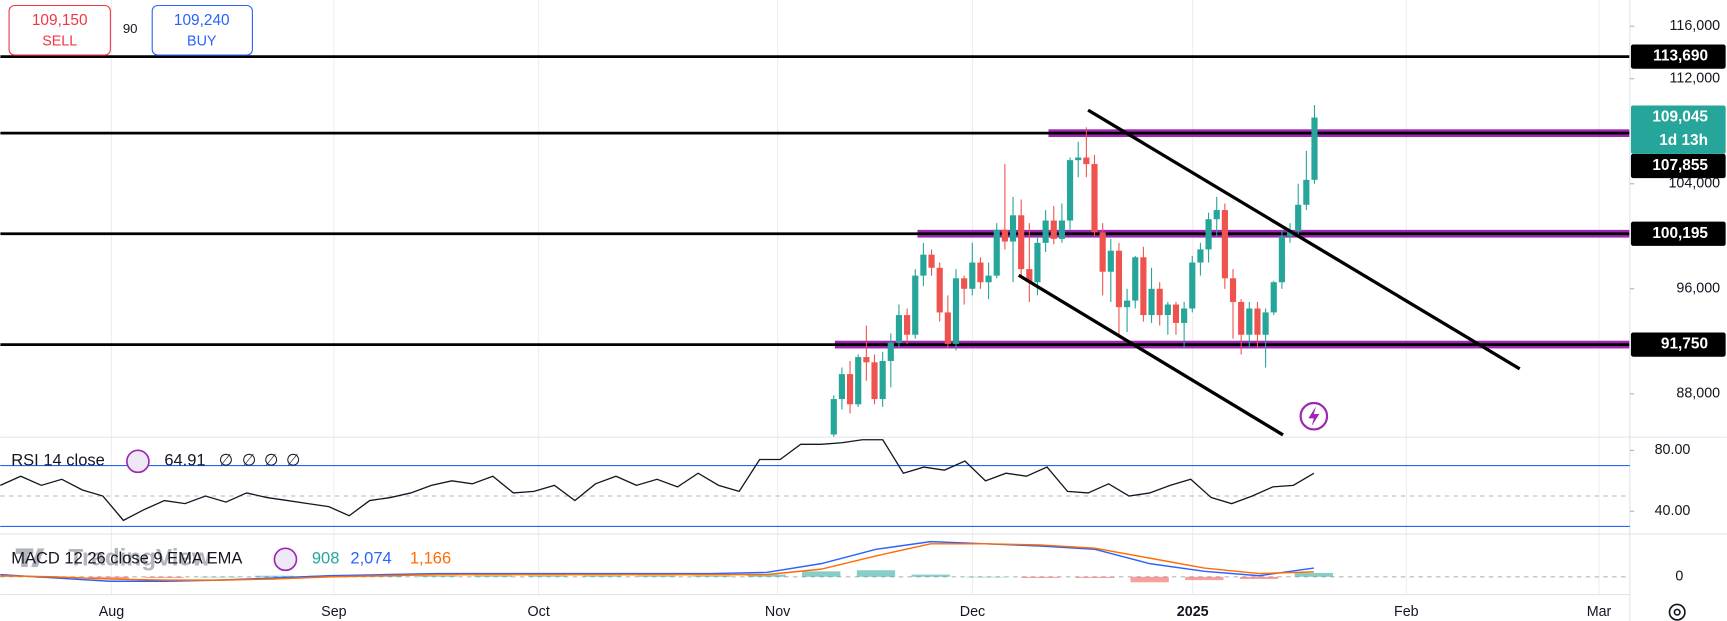 The width and height of the screenshot is (1727, 621). I want to click on trendline, so click(1150, 355).